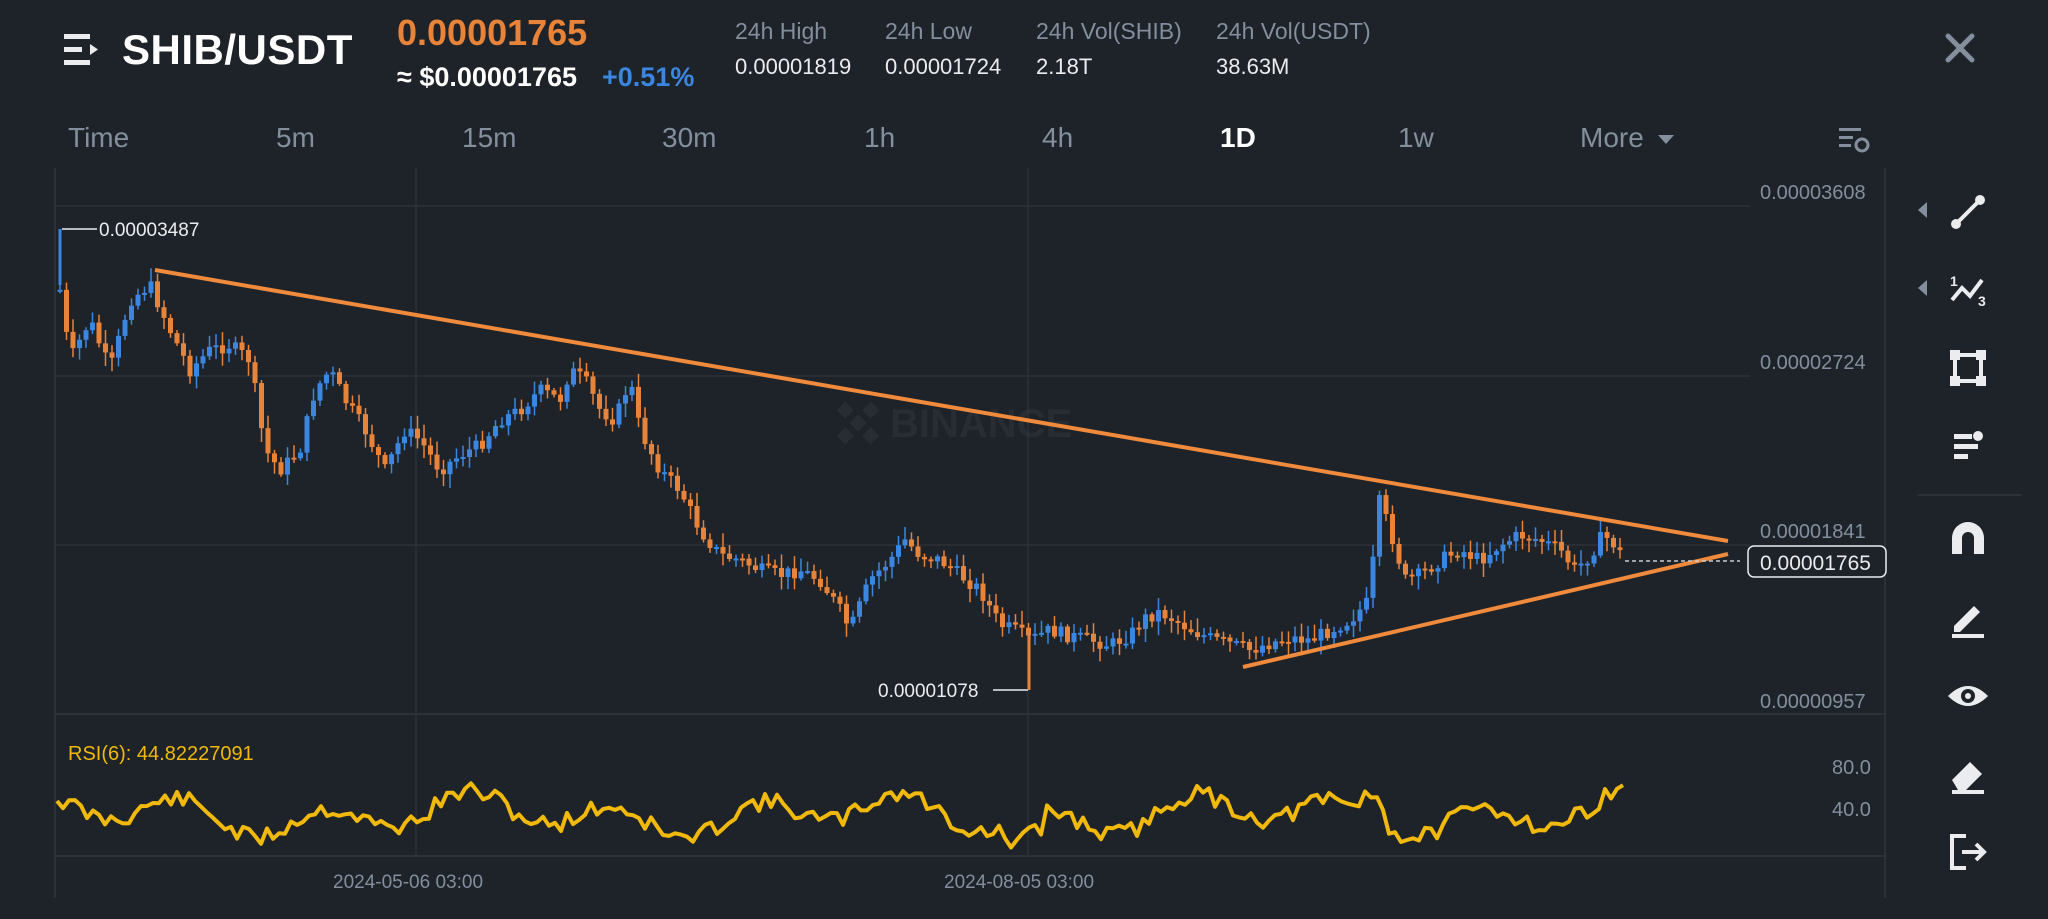 Image resolution: width=2048 pixels, height=919 pixels. What do you see at coordinates (1968, 538) in the screenshot?
I see `magnet-icon` at bounding box center [1968, 538].